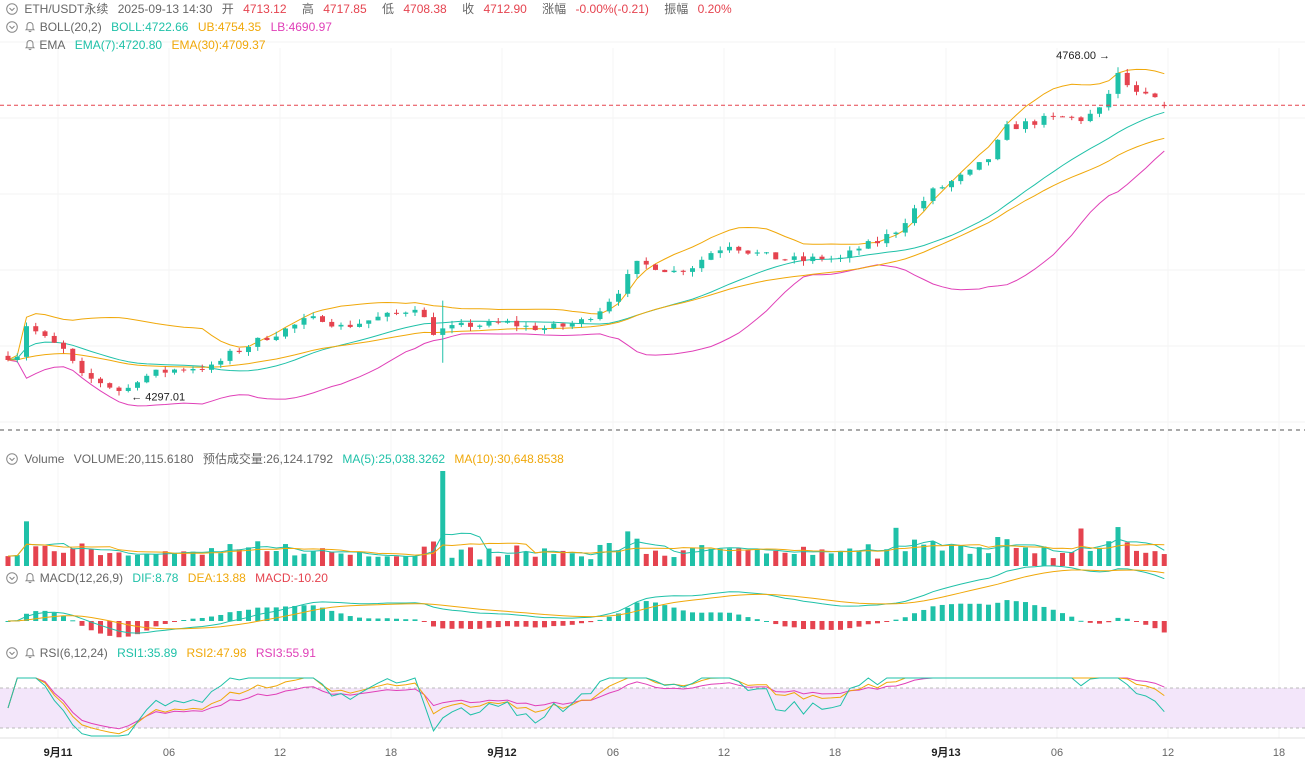 The height and width of the screenshot is (770, 1305). I want to click on x-tick-label: 9月13, so click(945, 752).